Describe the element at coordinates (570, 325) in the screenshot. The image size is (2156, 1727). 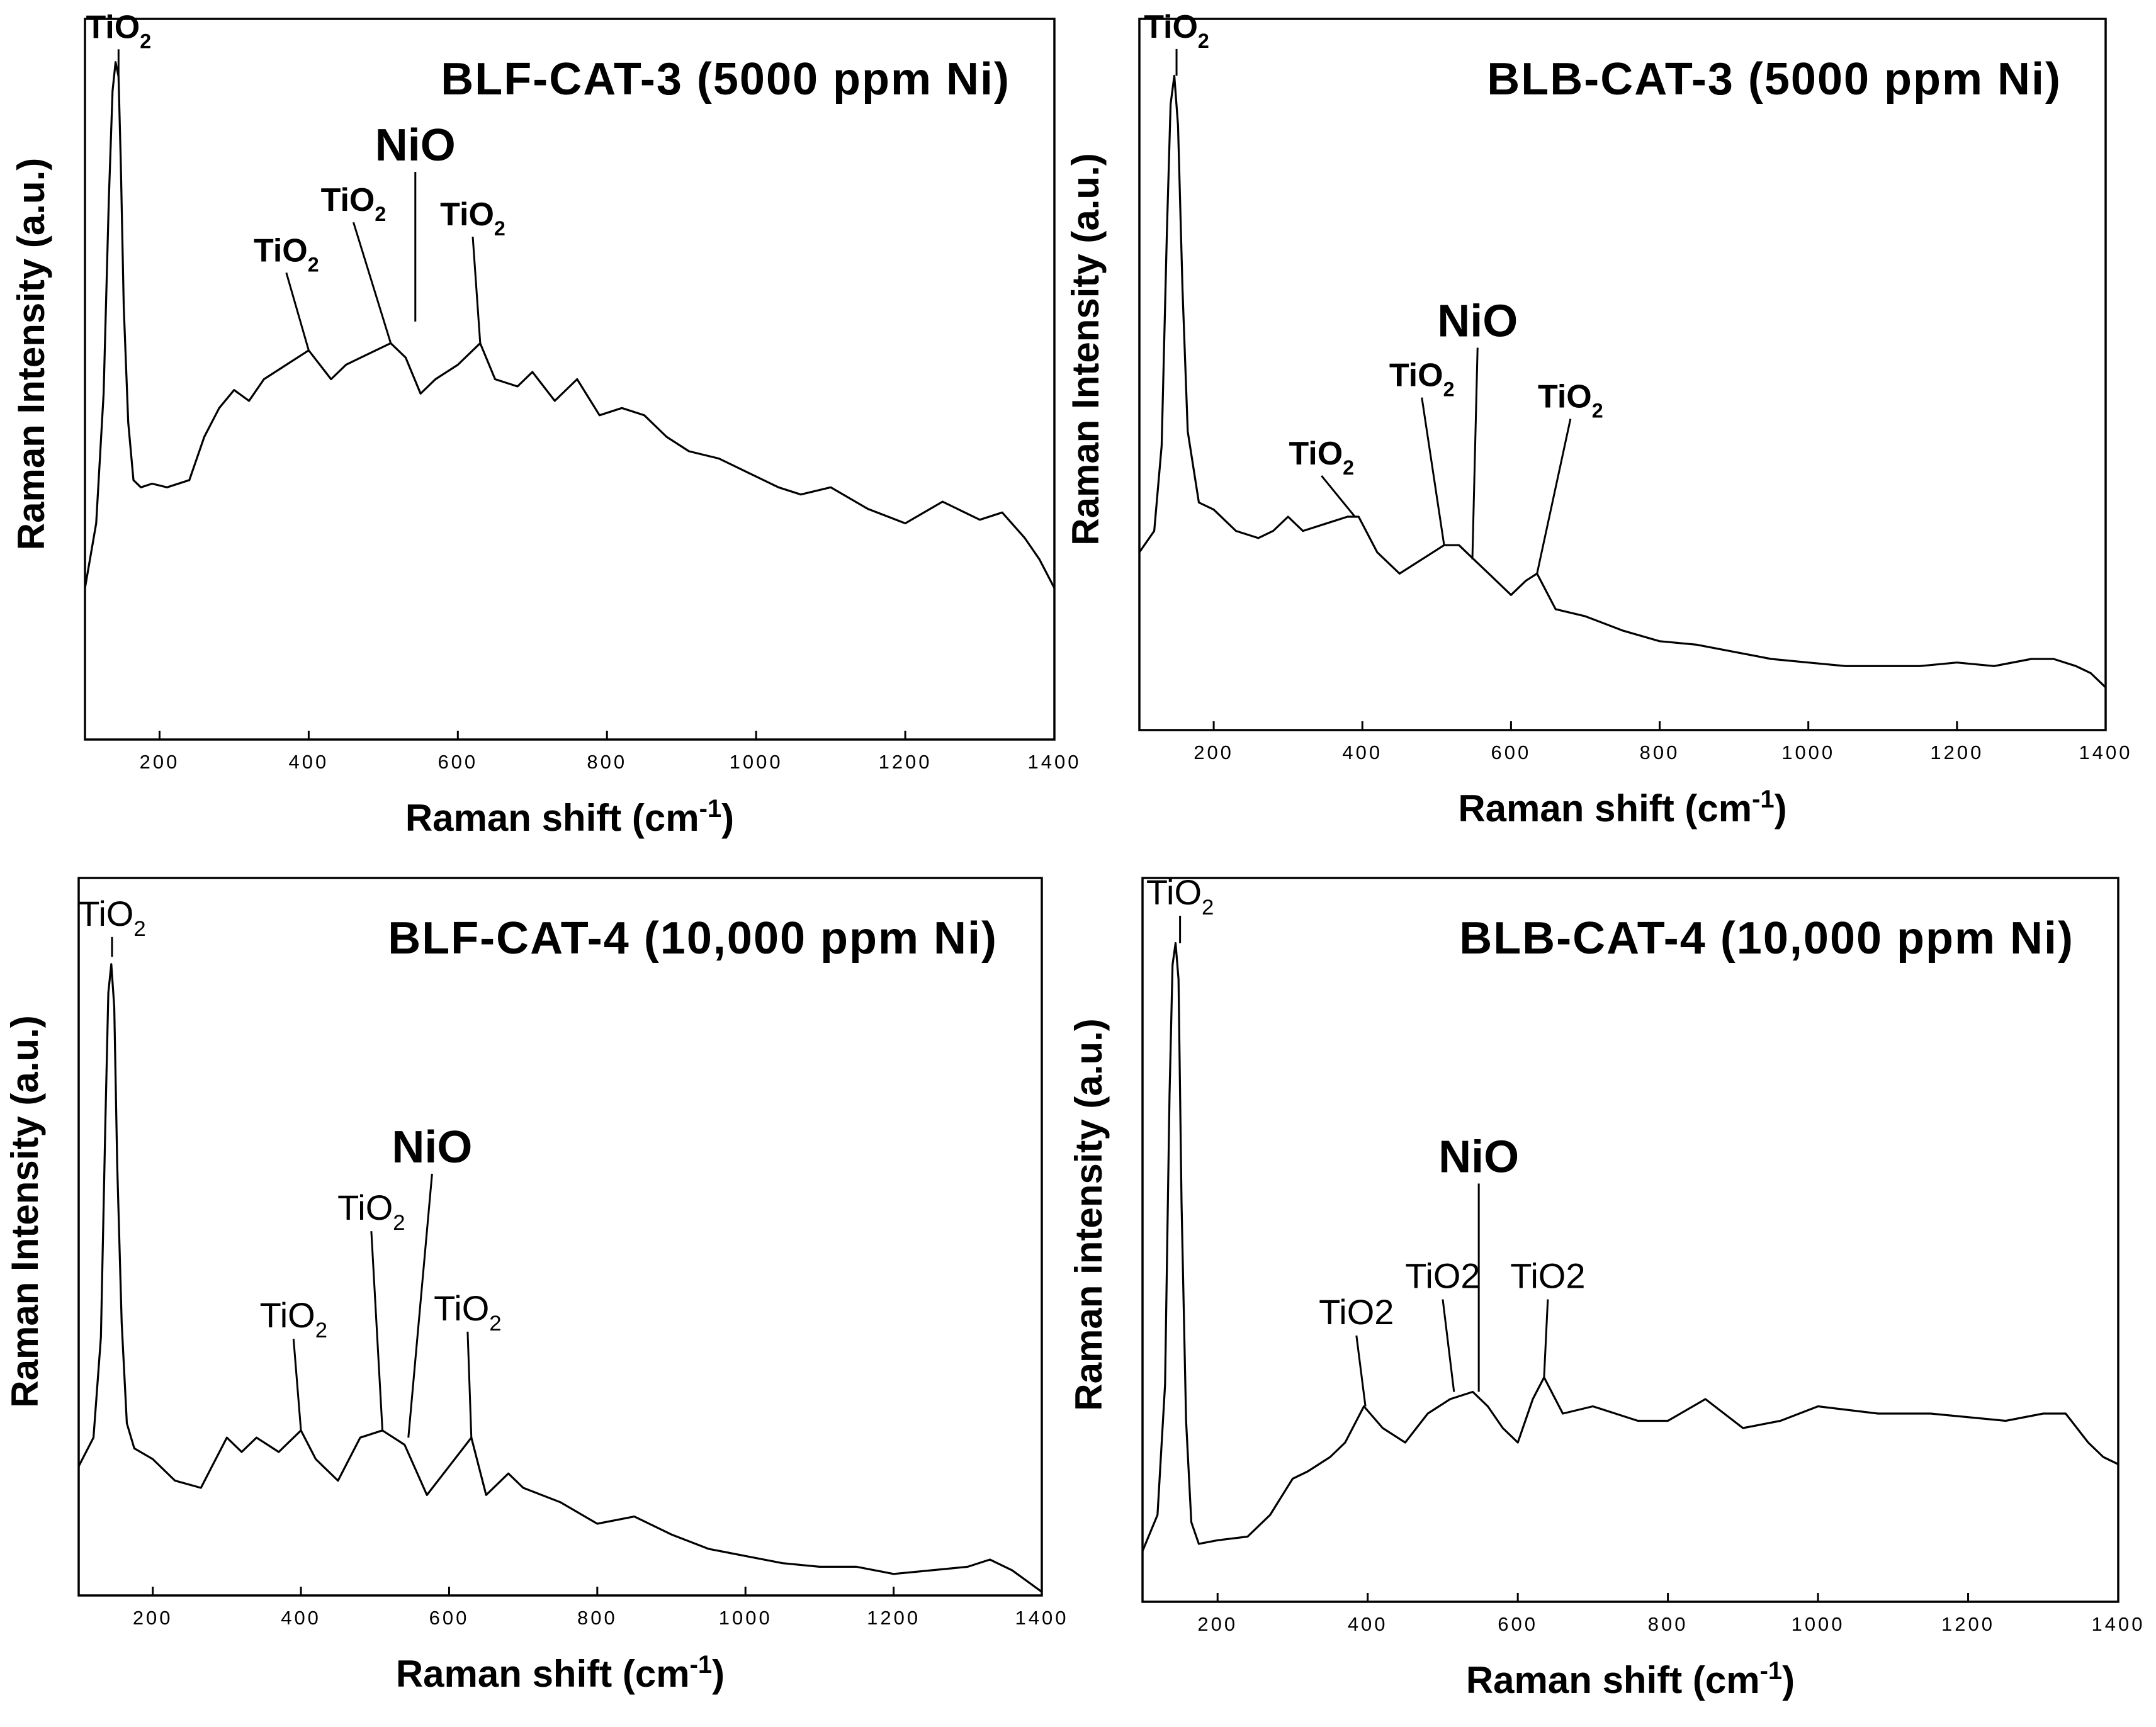
I see `spectrum-line` at that location.